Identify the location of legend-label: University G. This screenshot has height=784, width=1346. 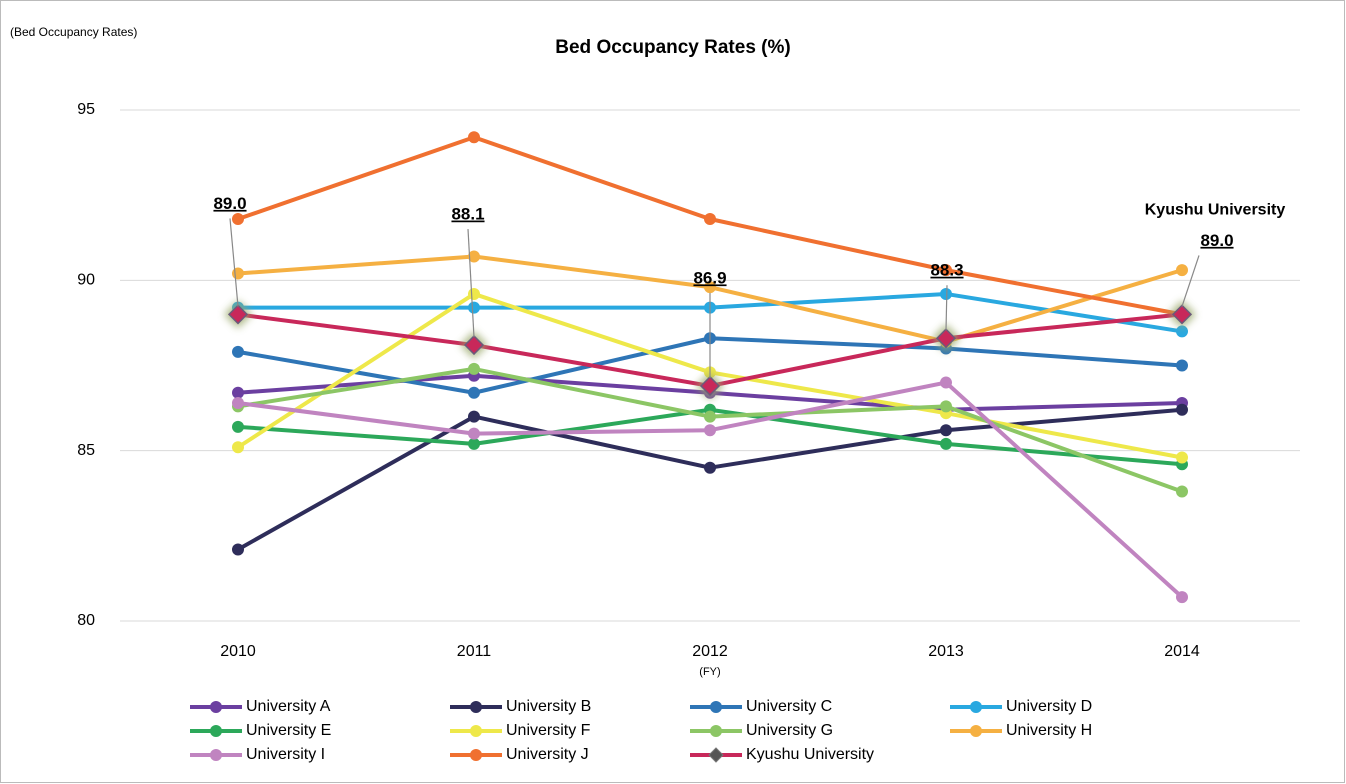
(789, 730).